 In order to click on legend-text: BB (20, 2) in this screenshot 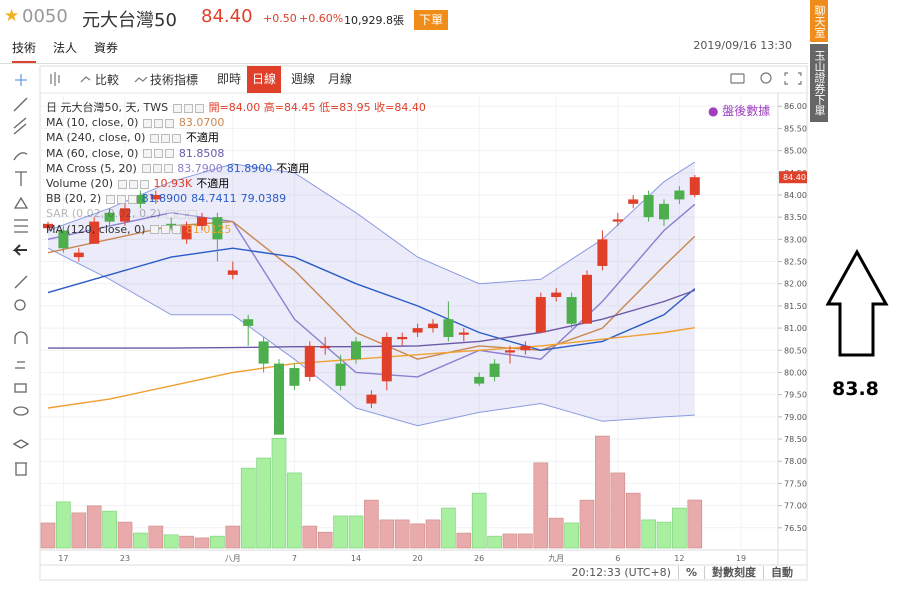, I will do `click(74, 199)`.